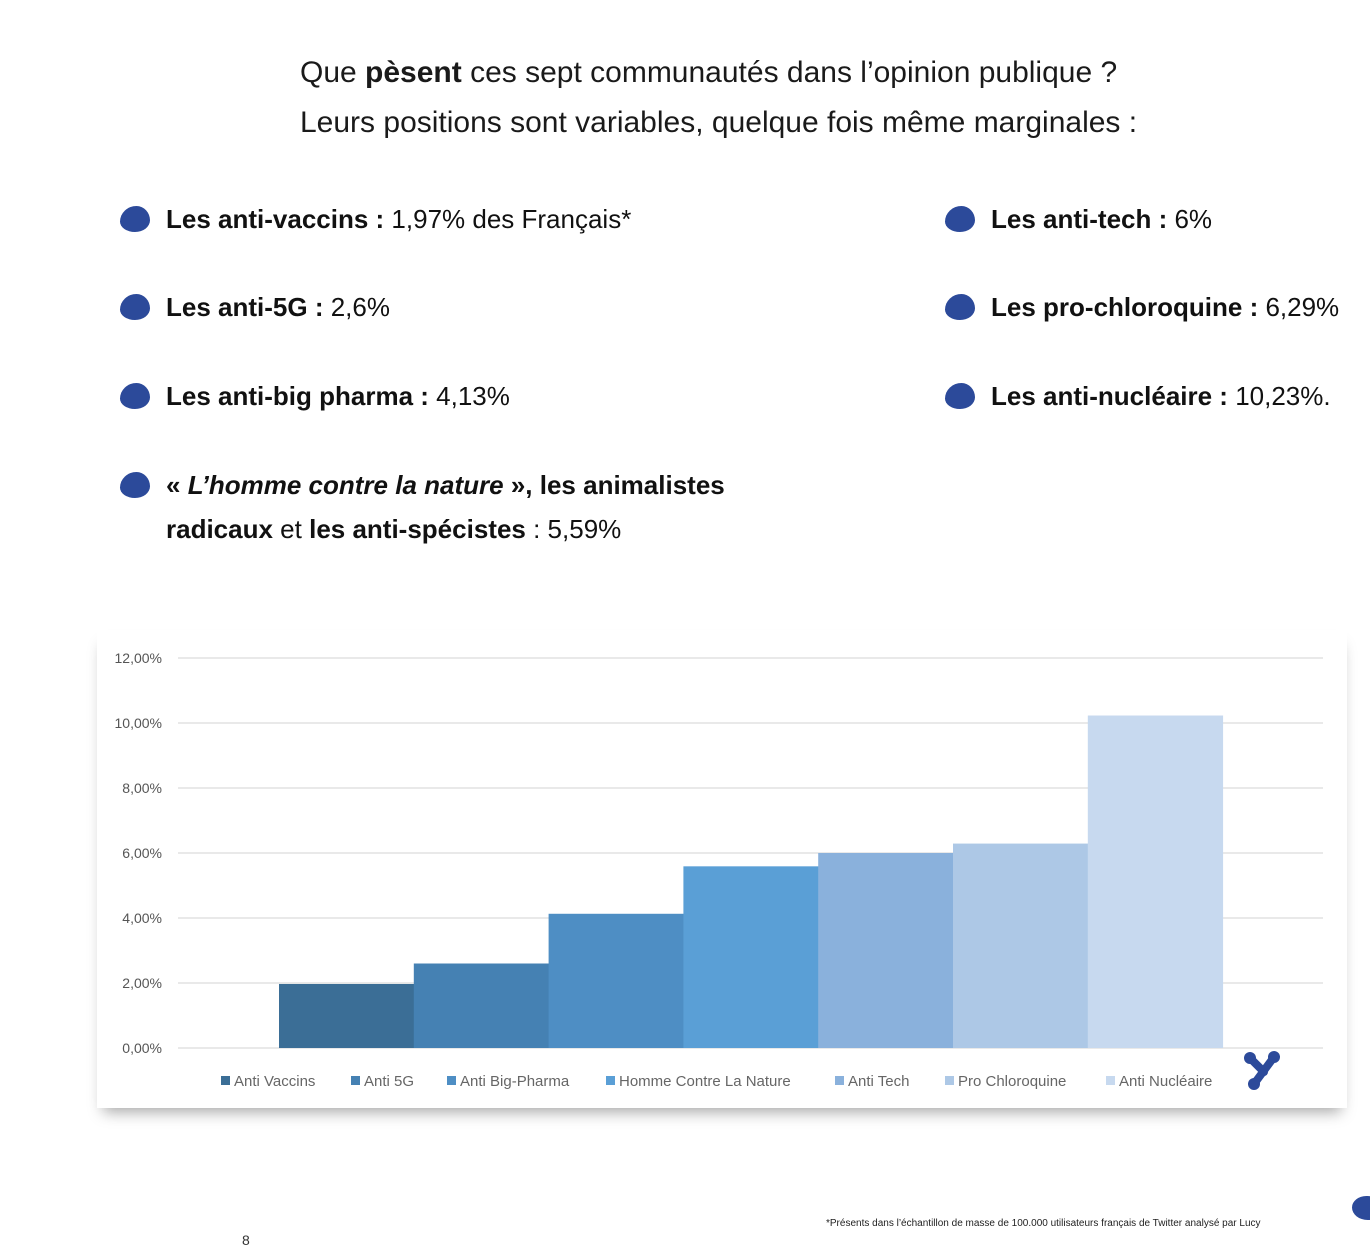  Describe the element at coordinates (417, 529) in the screenshot. I see `bullet-label-anti-specistes: les anti-spécistes` at that location.